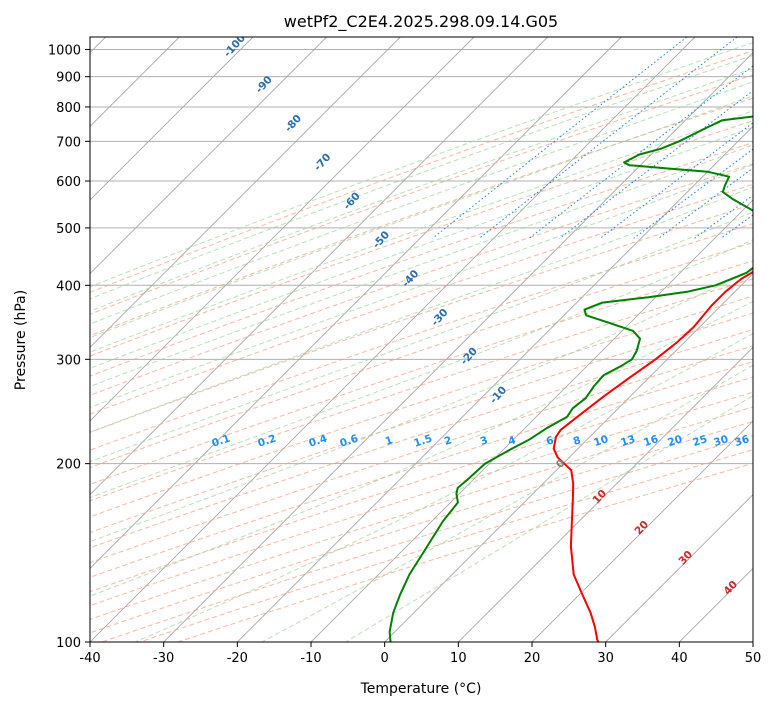 The width and height of the screenshot is (775, 708). What do you see at coordinates (628, 441) in the screenshot?
I see `mixing-ratio-label: 13` at bounding box center [628, 441].